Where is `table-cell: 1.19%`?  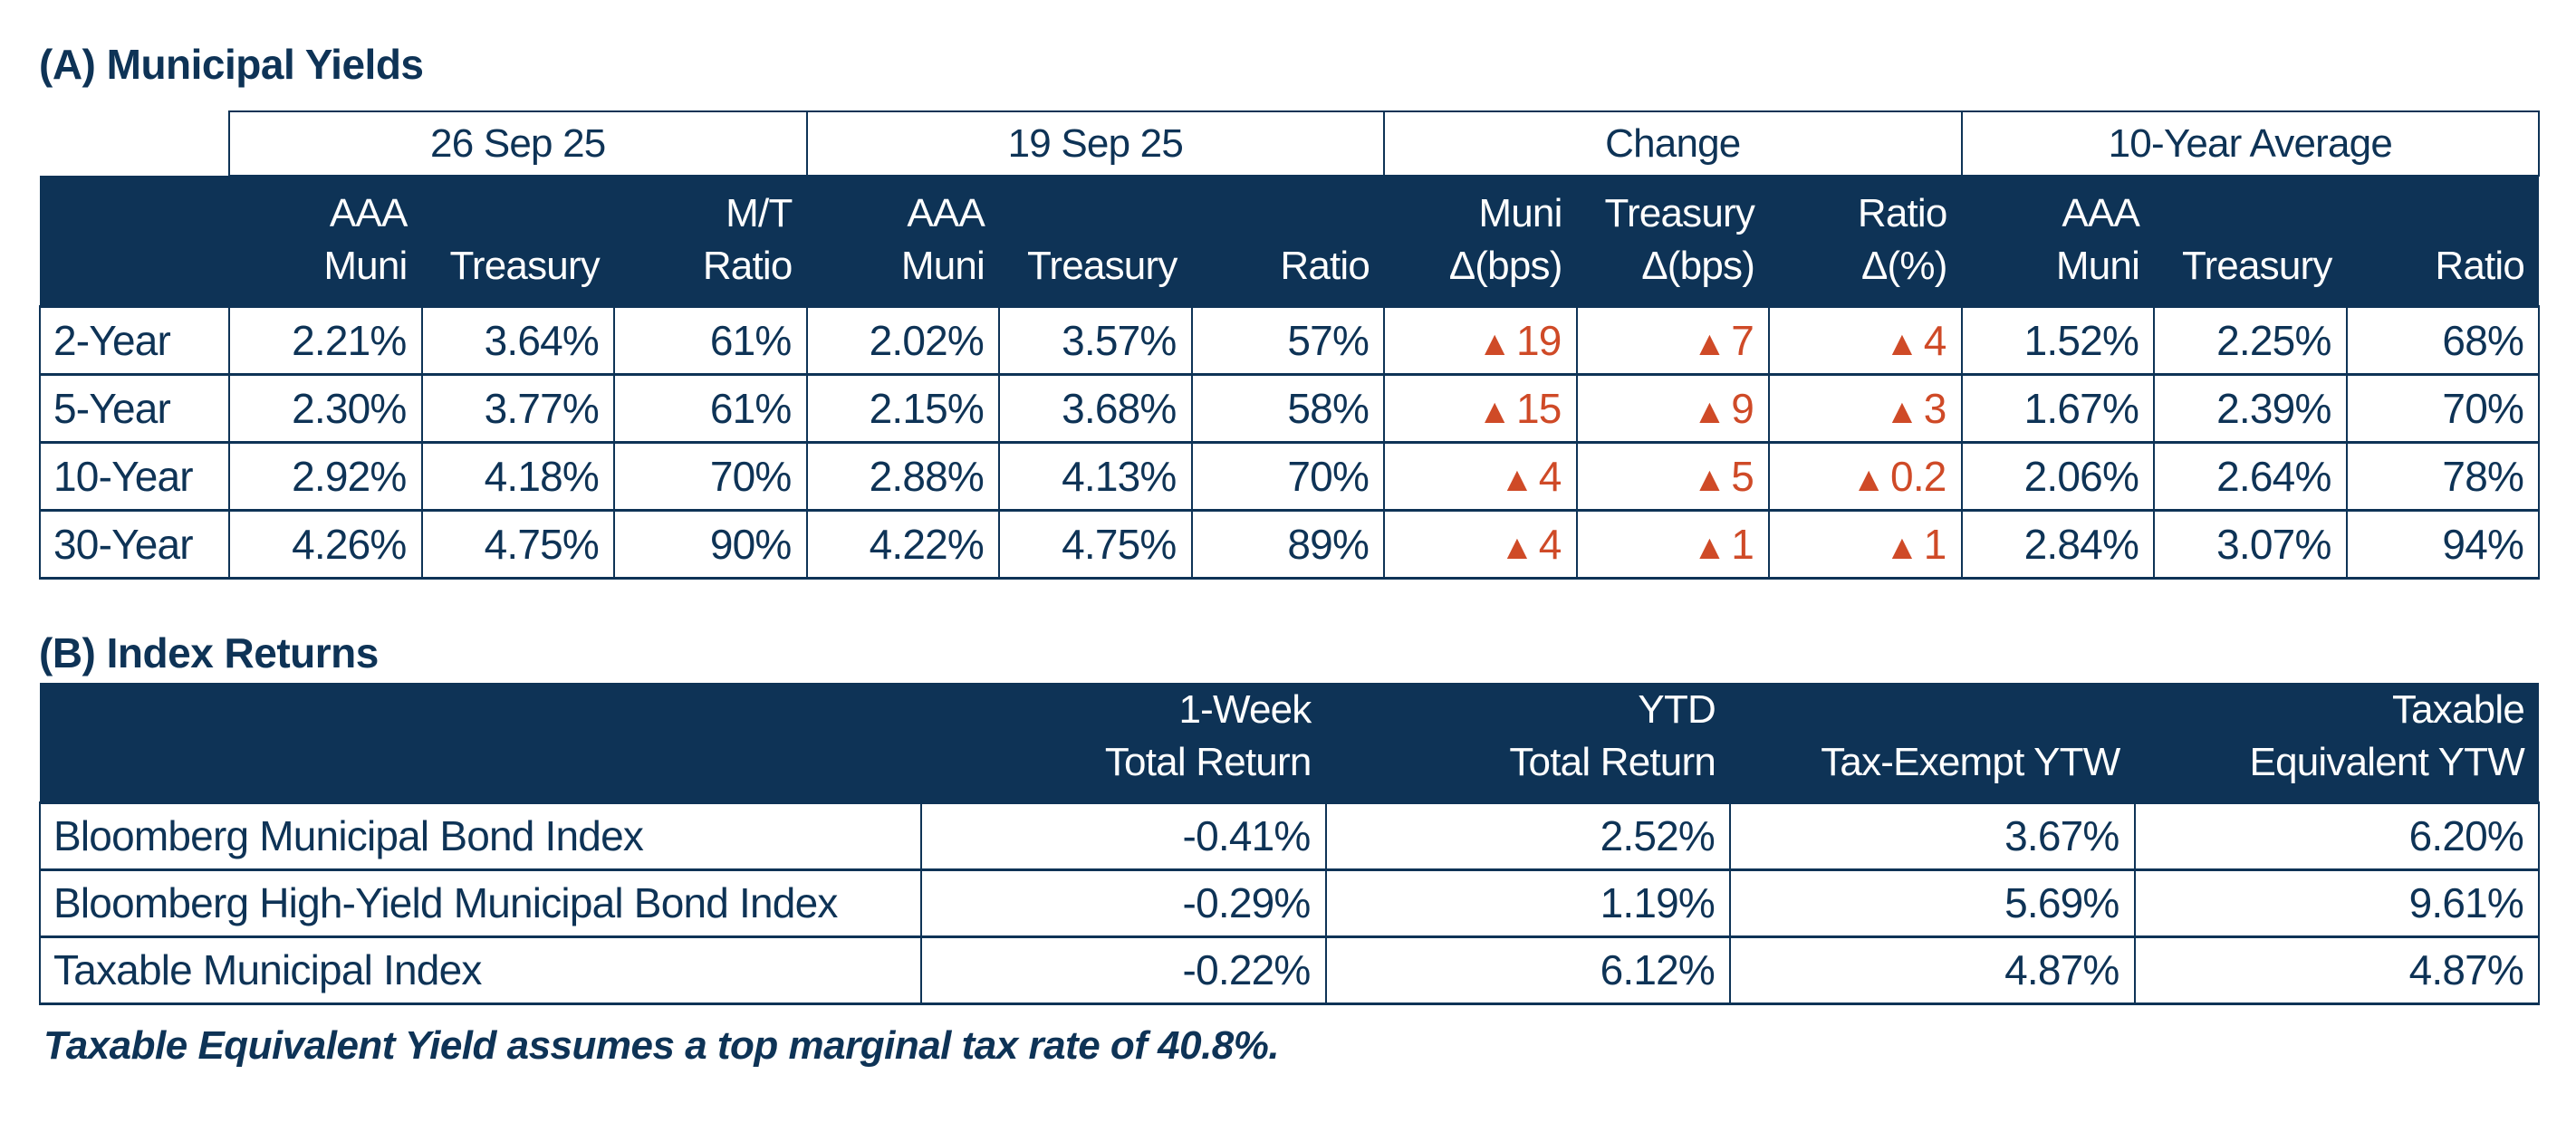
table-cell: 1.19% is located at coordinates (1527, 903).